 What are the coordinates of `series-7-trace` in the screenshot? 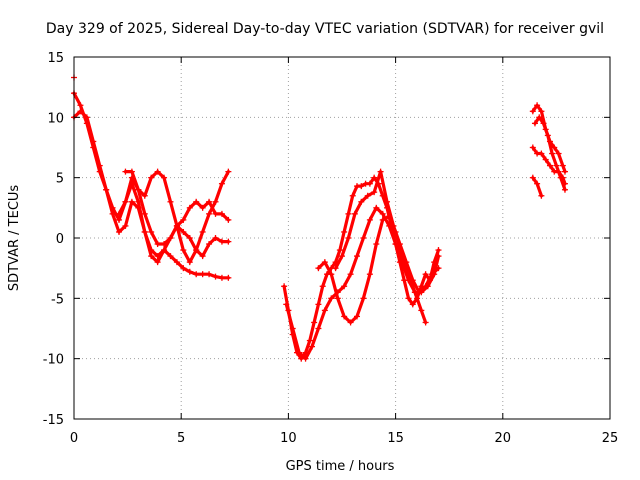 It's located at (372, 269).